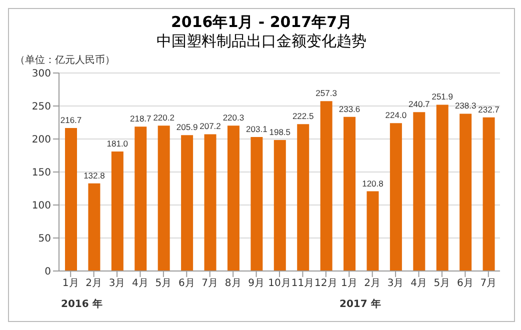 This screenshot has width=521, height=330. Describe the element at coordinates (164, 117) in the screenshot. I see `data-label: 220.2` at that location.